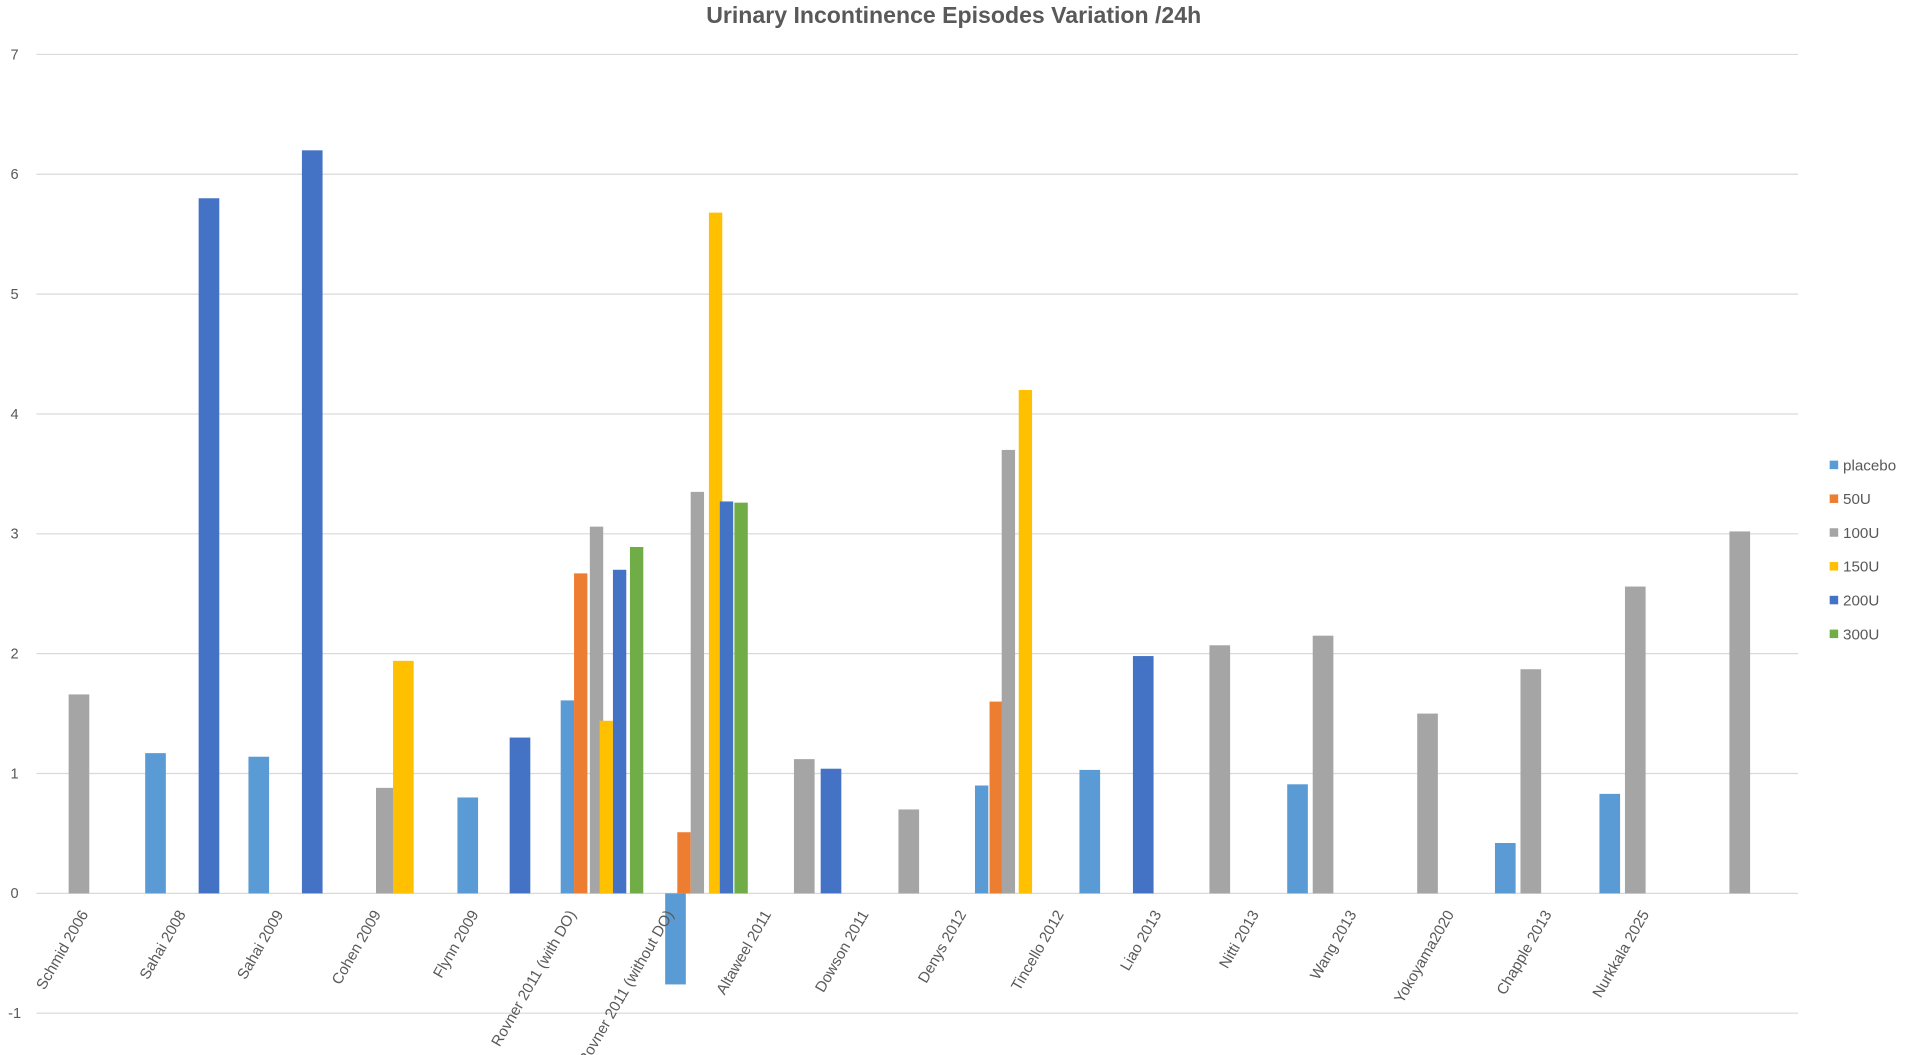 This screenshot has width=1905, height=1055. Describe the element at coordinates (15, 535) in the screenshot. I see `y-tick-label: 3` at that location.